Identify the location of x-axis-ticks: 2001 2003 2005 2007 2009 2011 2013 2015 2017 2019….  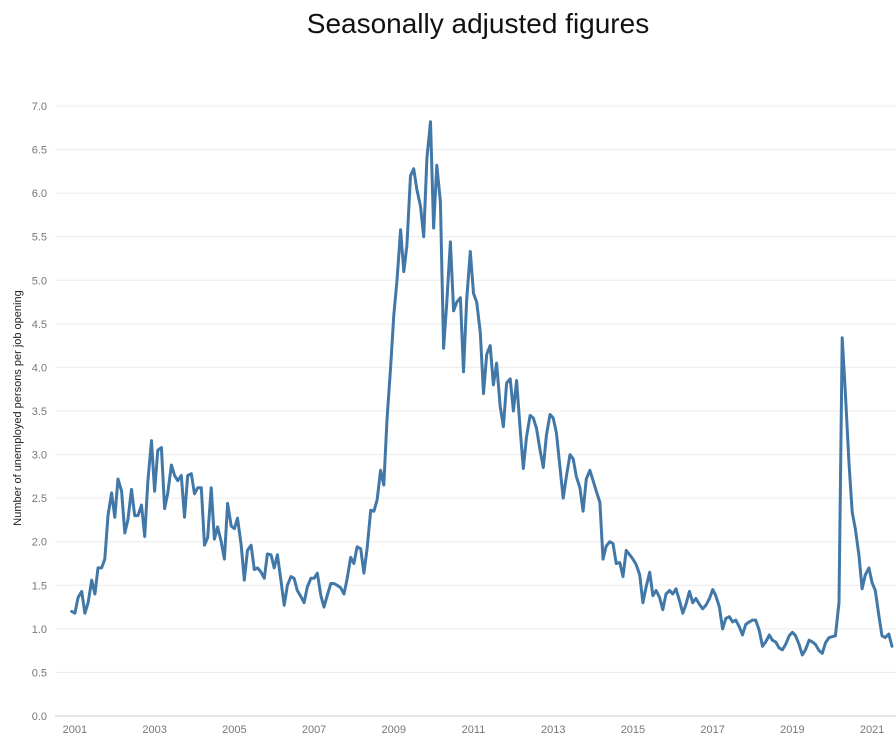
(474, 730).